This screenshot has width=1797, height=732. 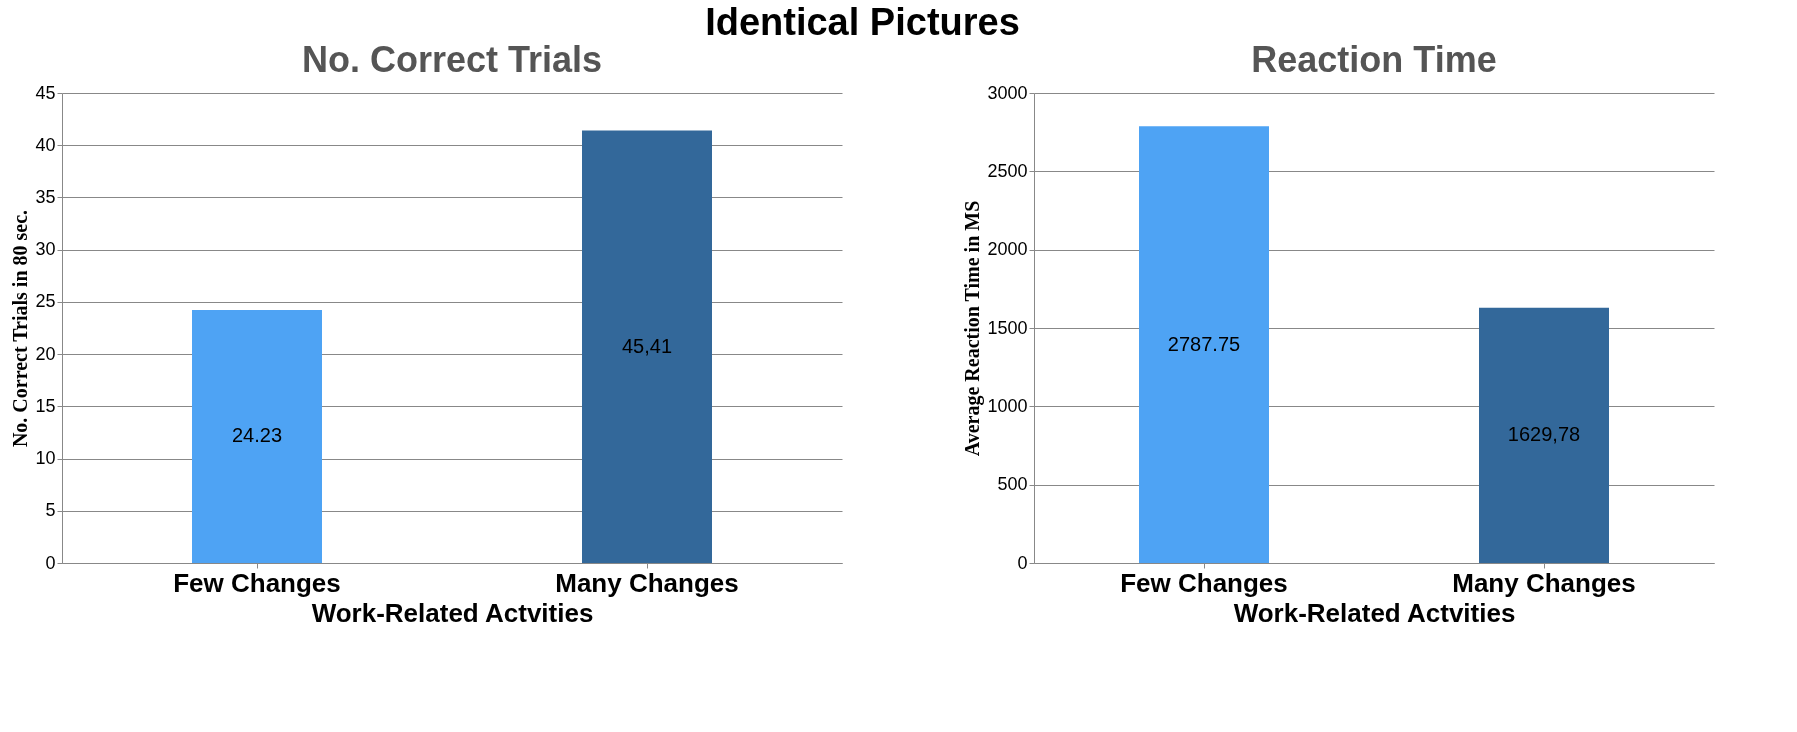 What do you see at coordinates (45, 196) in the screenshot?
I see `y-tick-label: 35` at bounding box center [45, 196].